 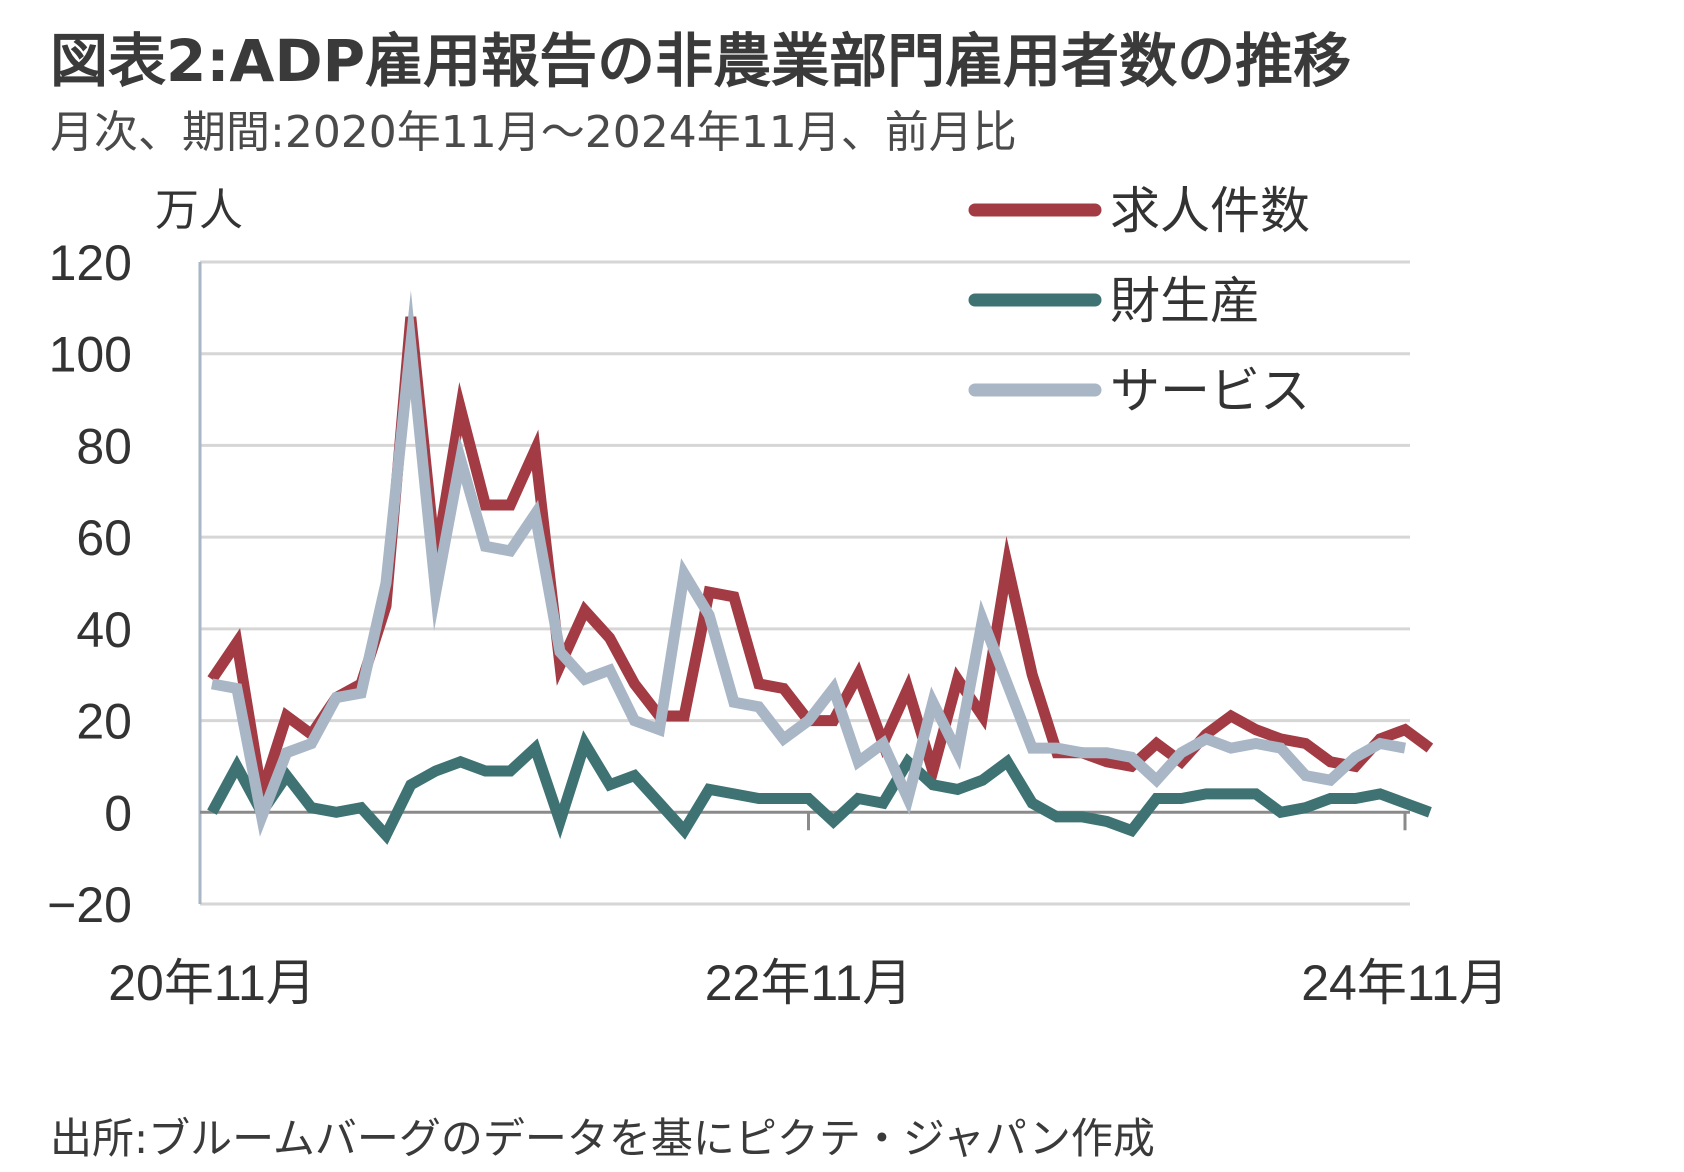 I want to click on x-tick-label-48: 24年11月, so click(x=1405, y=983).